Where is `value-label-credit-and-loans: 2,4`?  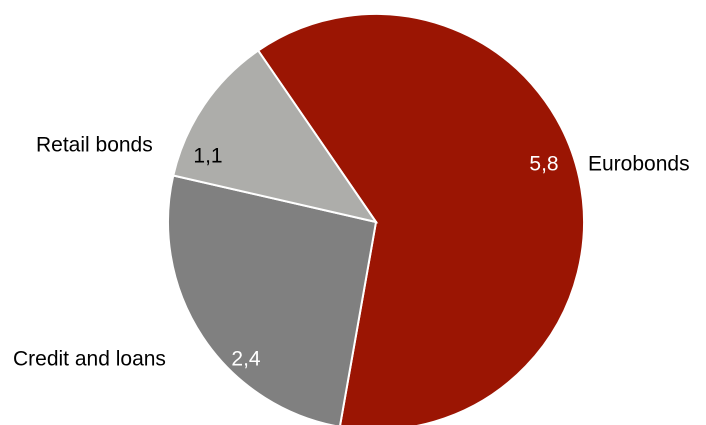
value-label-credit-and-loans: 2,4 is located at coordinates (246, 359).